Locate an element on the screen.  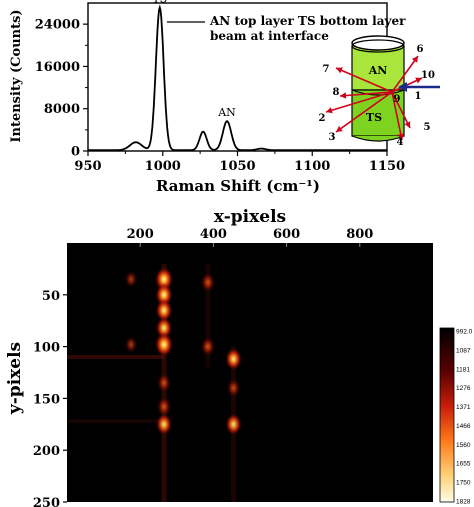
inset-arrow-number: 2 is located at coordinates (322, 118).